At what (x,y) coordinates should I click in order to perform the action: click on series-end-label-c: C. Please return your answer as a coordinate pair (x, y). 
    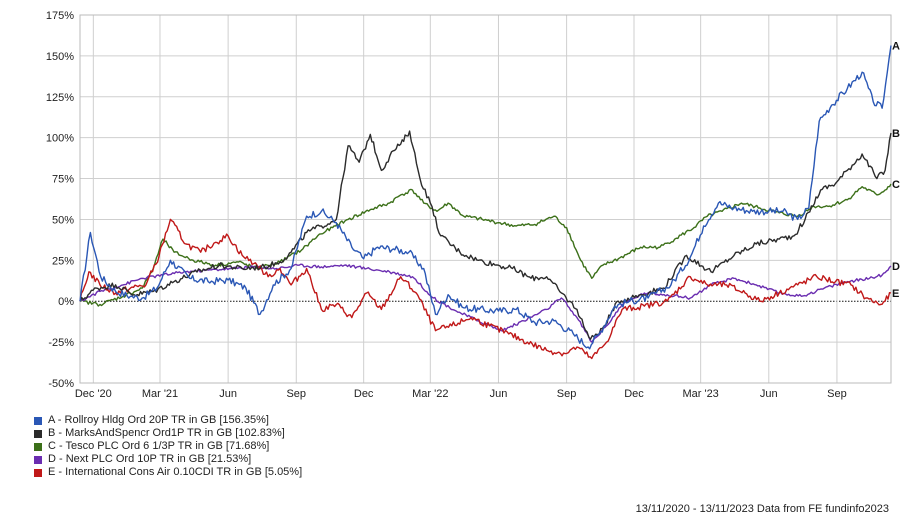
    Looking at the image, I should click on (896, 185).